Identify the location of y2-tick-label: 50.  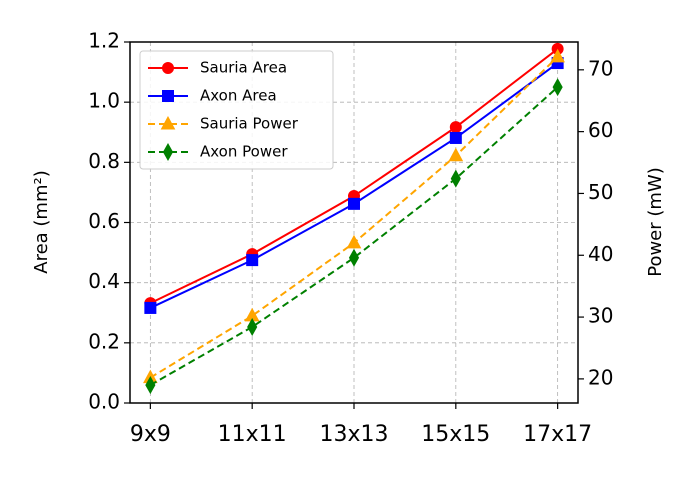
(600, 192).